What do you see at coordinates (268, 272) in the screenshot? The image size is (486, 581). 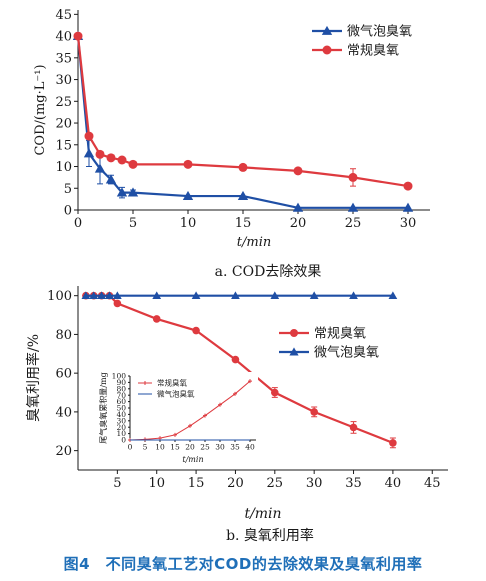 I see `subtitle-a: a. COD去除效果` at bounding box center [268, 272].